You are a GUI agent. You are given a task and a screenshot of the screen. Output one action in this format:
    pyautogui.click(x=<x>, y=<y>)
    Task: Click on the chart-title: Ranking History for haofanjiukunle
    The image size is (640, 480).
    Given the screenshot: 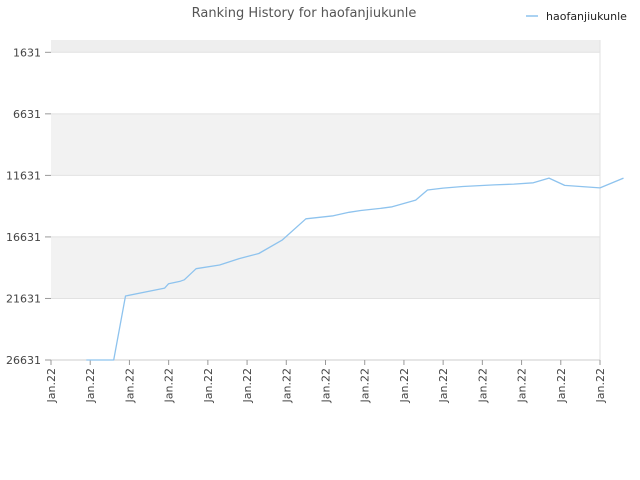 What is the action you would take?
    pyautogui.click(x=304, y=13)
    